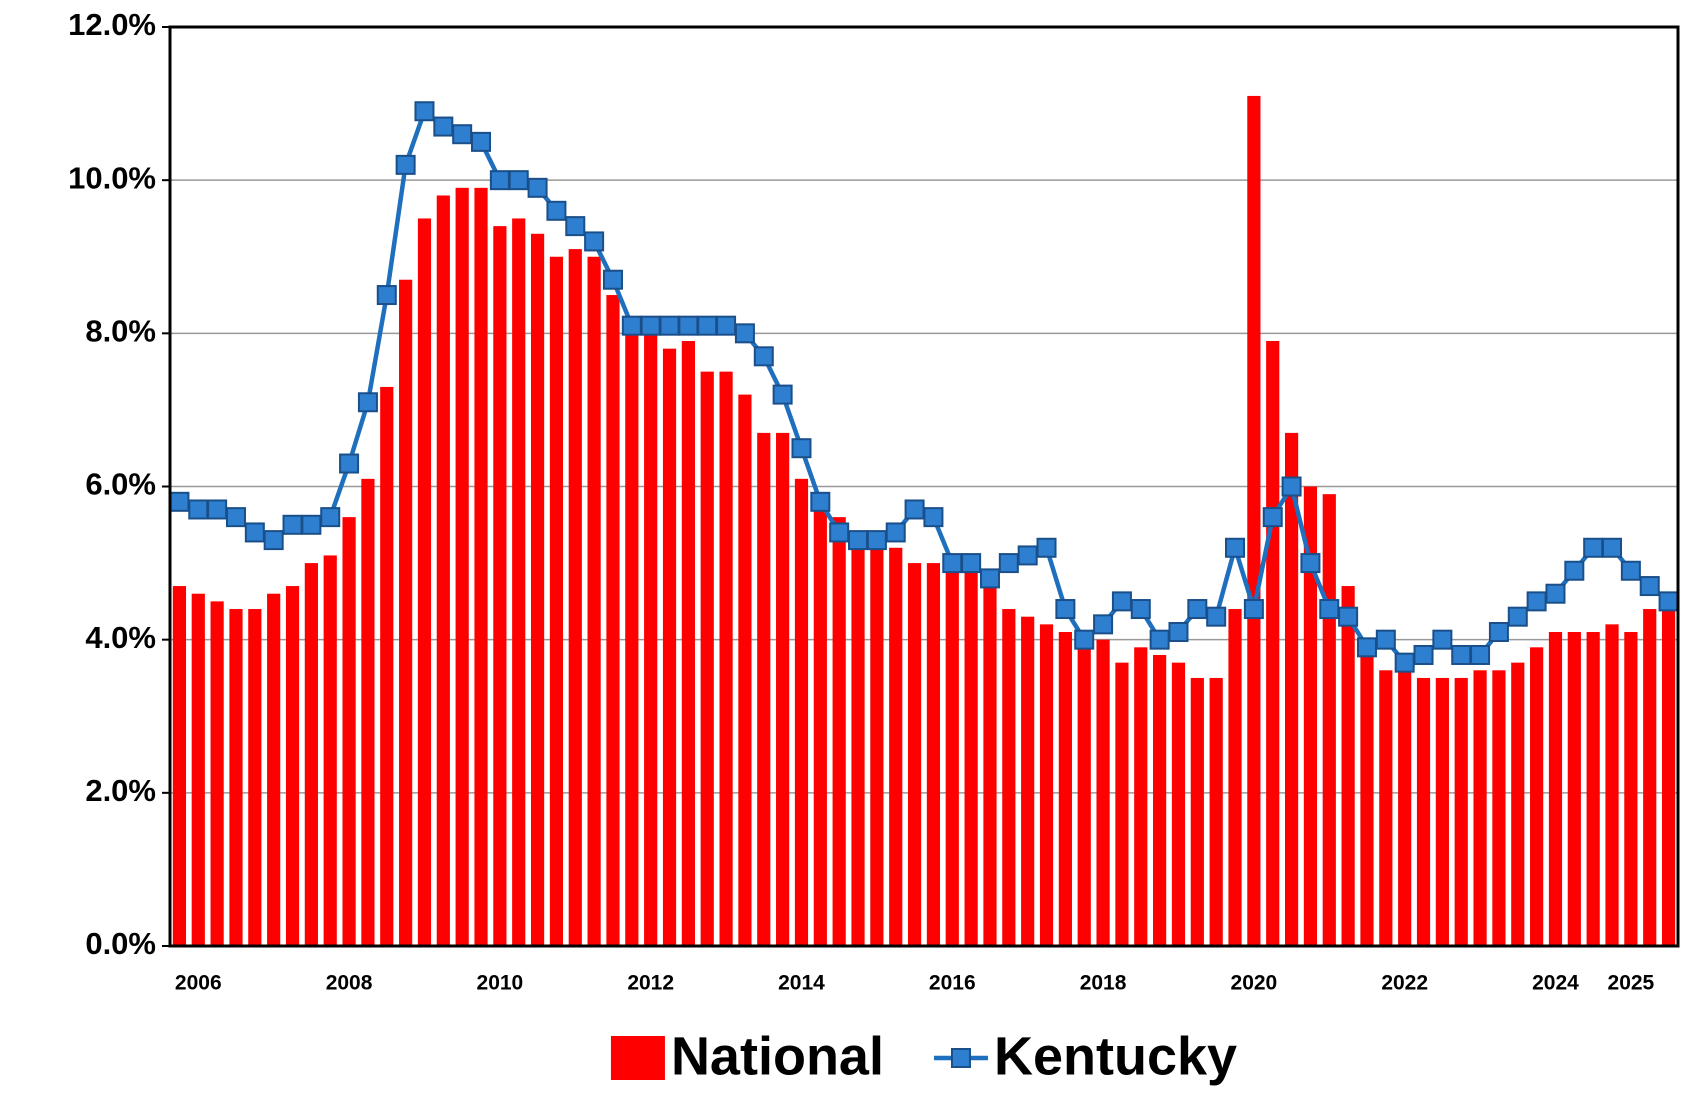 This screenshot has width=1691, height=1093. I want to click on x-tick-label: 2018, so click(1103, 983).